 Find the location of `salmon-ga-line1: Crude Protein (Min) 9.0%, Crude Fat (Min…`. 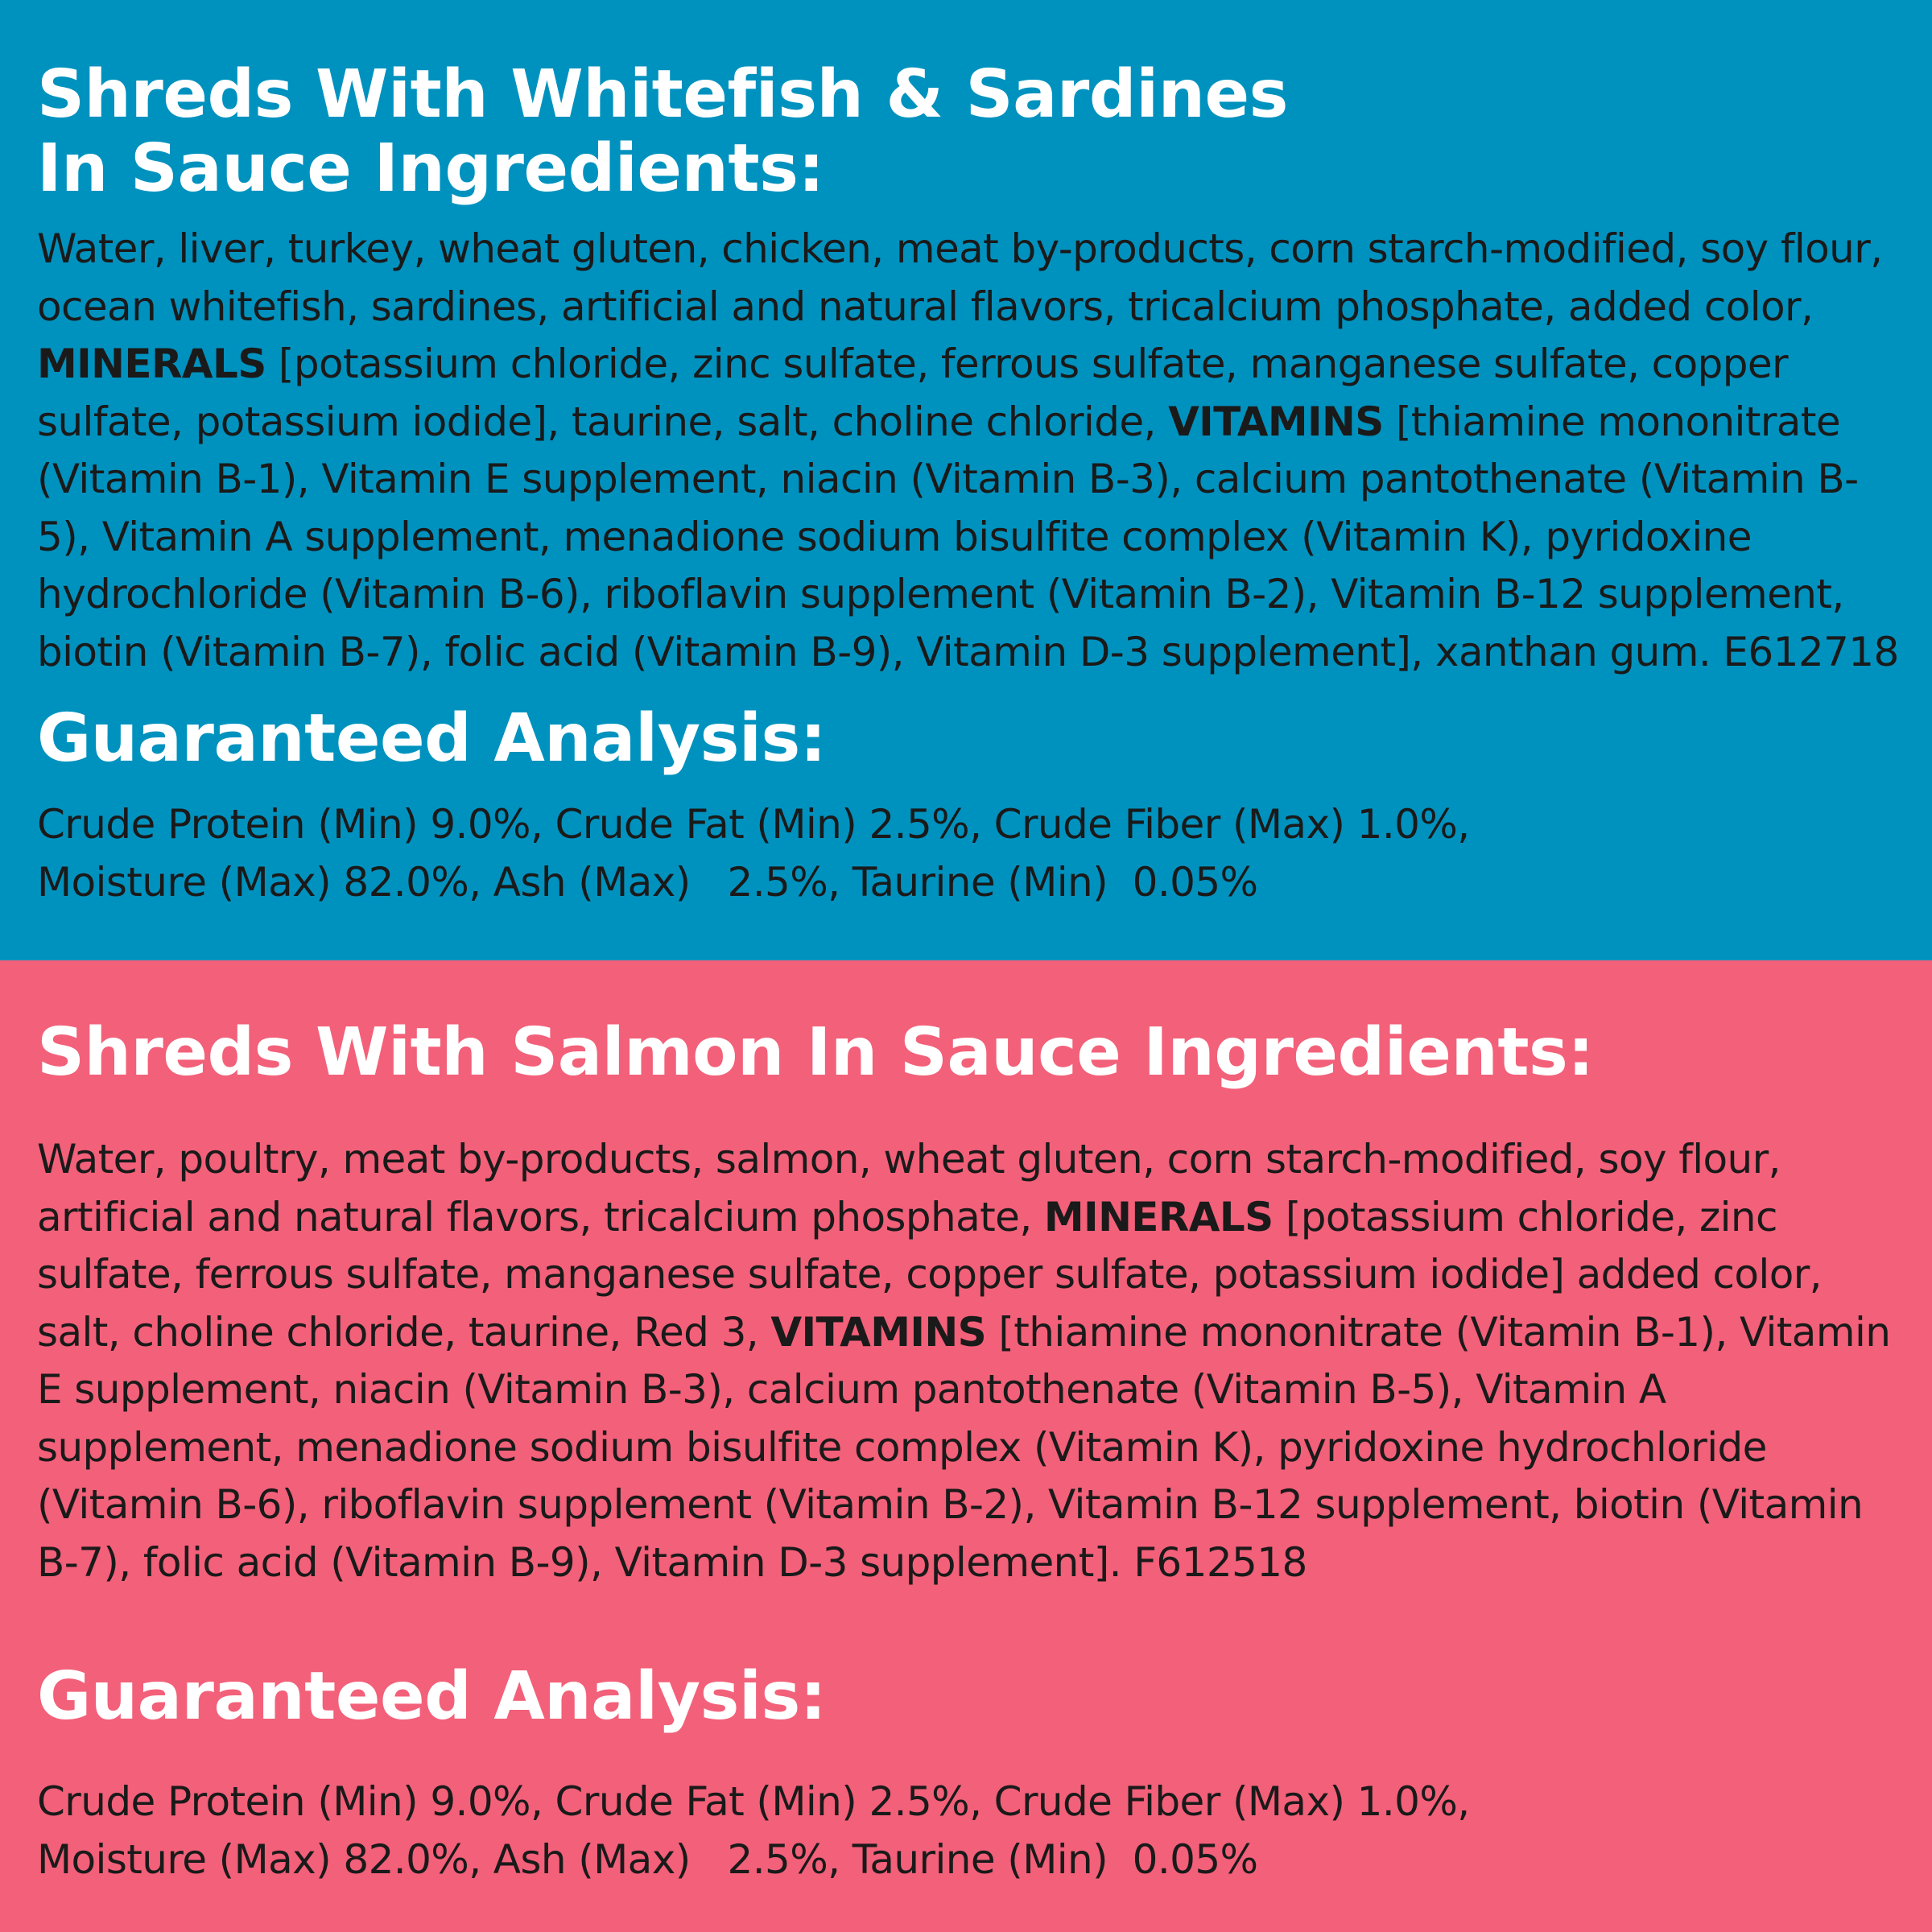

salmon-ga-line1: Crude Protein (Min) 9.0%, Crude Fat (Min… is located at coordinates (753, 1801).